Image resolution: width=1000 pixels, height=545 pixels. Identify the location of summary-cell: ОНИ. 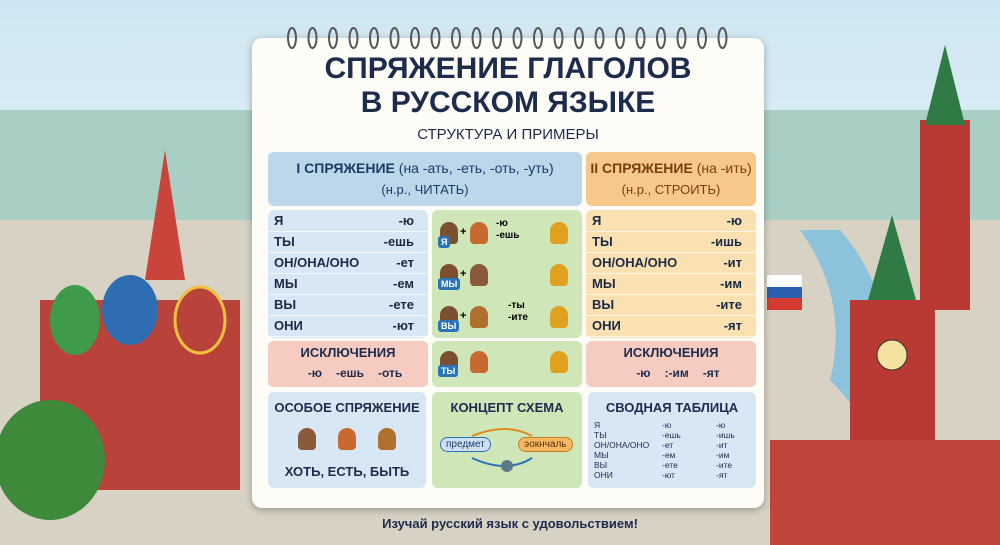
(603, 475).